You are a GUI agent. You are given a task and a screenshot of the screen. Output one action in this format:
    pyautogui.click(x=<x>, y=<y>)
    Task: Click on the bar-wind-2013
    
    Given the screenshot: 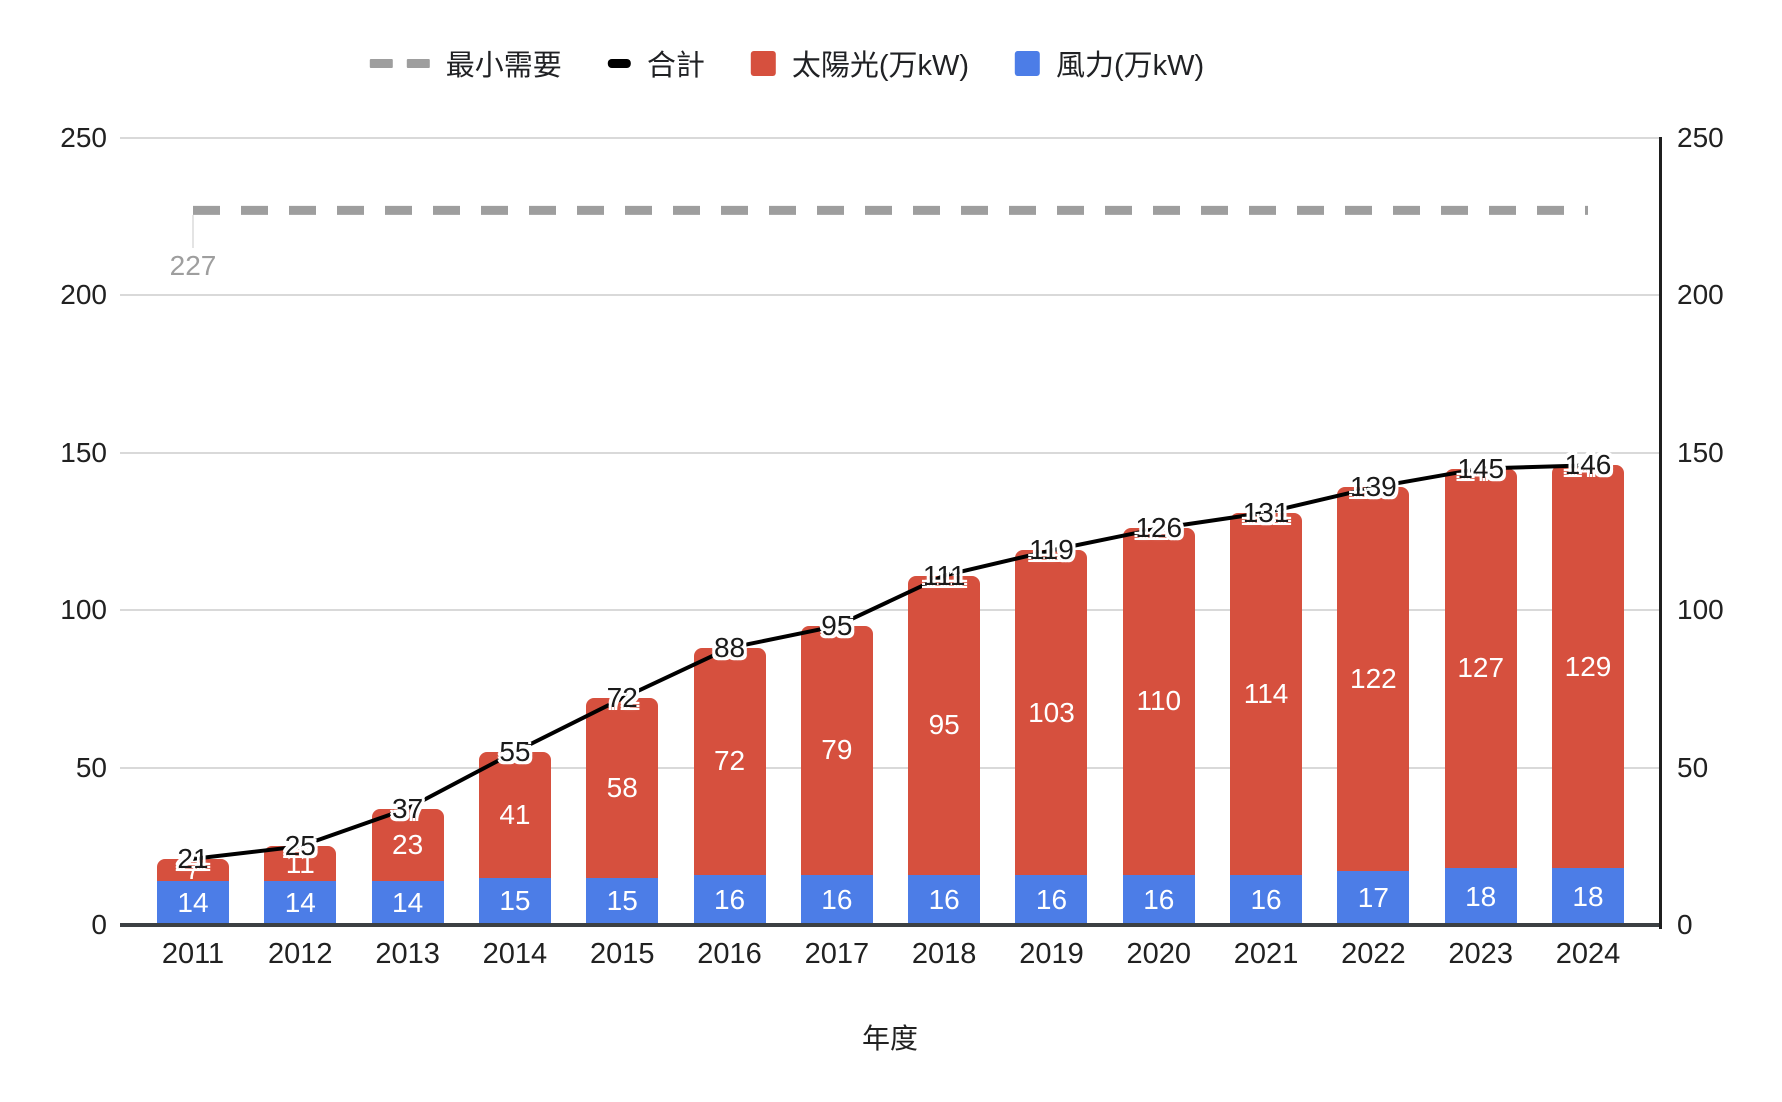 What is the action you would take?
    pyautogui.click(x=407, y=902)
    